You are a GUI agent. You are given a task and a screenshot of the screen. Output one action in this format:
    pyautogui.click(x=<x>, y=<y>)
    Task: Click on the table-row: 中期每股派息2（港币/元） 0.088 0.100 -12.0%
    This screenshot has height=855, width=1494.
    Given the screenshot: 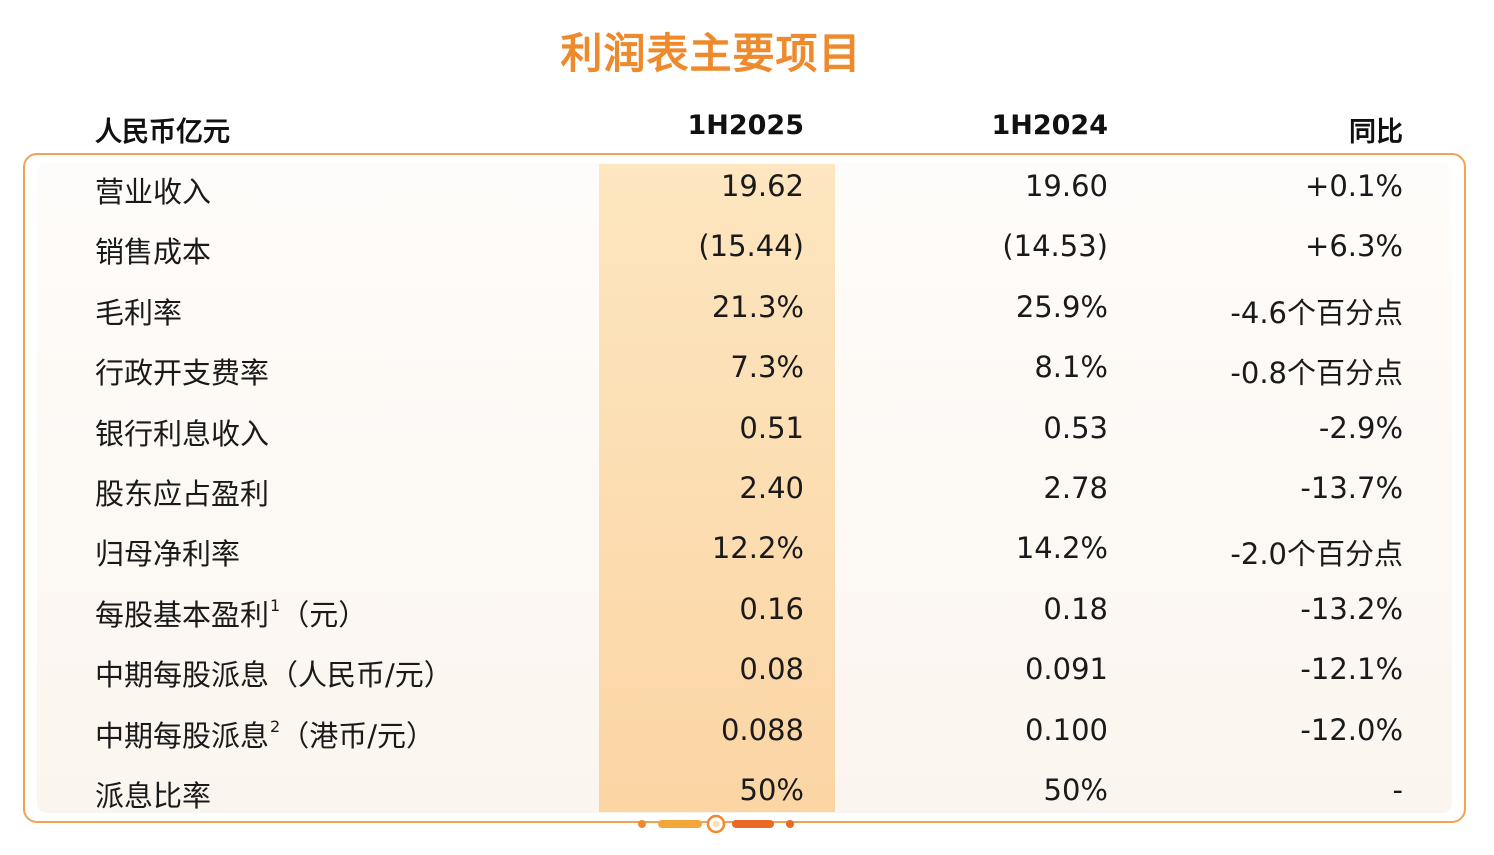 What is the action you would take?
    pyautogui.click(x=747, y=733)
    